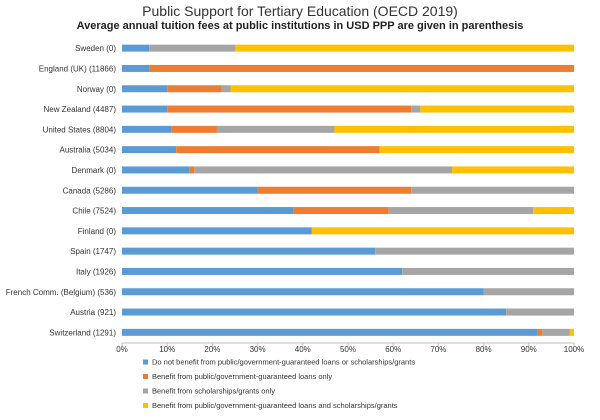 The width and height of the screenshot is (600, 420). What do you see at coordinates (80, 109) in the screenshot?
I see `category-label-new-zealand-4487: New Zealand (4487)` at bounding box center [80, 109].